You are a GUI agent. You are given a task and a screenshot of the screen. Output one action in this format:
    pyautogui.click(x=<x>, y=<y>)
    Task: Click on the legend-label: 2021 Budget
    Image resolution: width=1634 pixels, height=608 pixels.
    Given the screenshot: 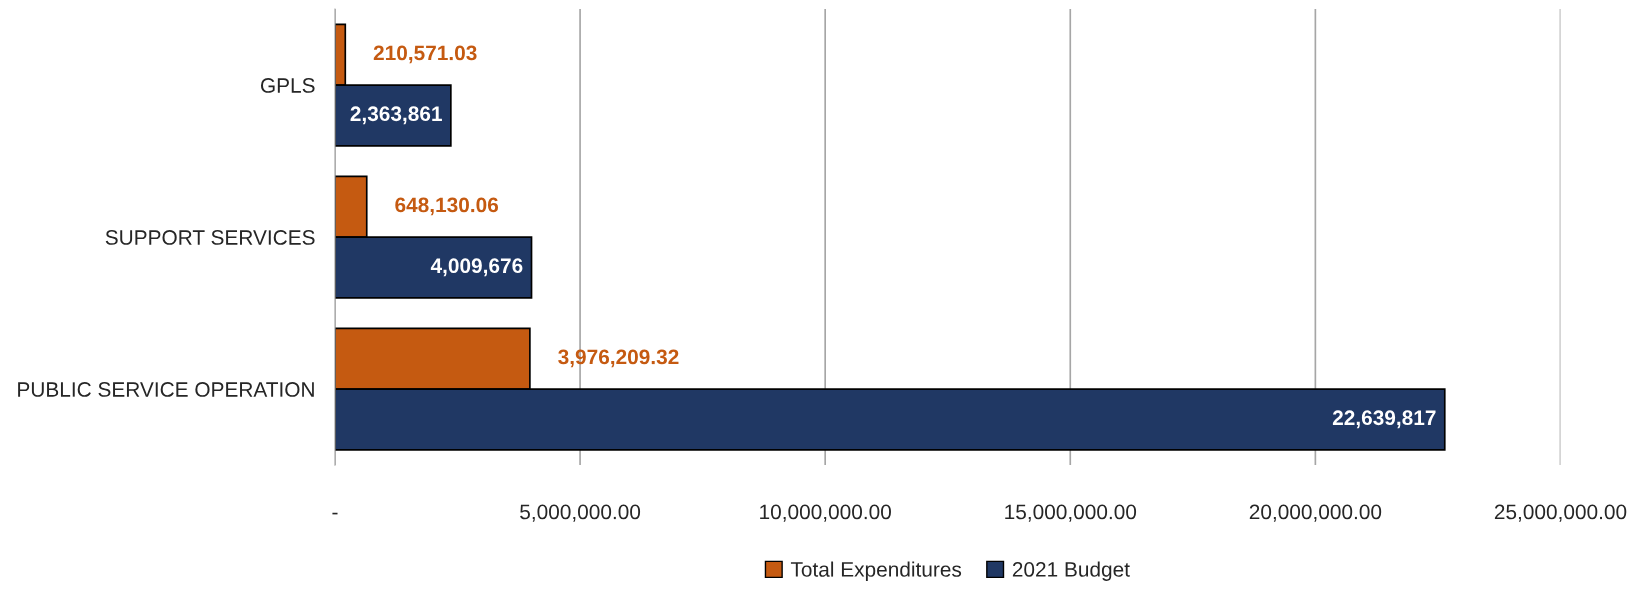 What is the action you would take?
    pyautogui.click(x=1071, y=571)
    